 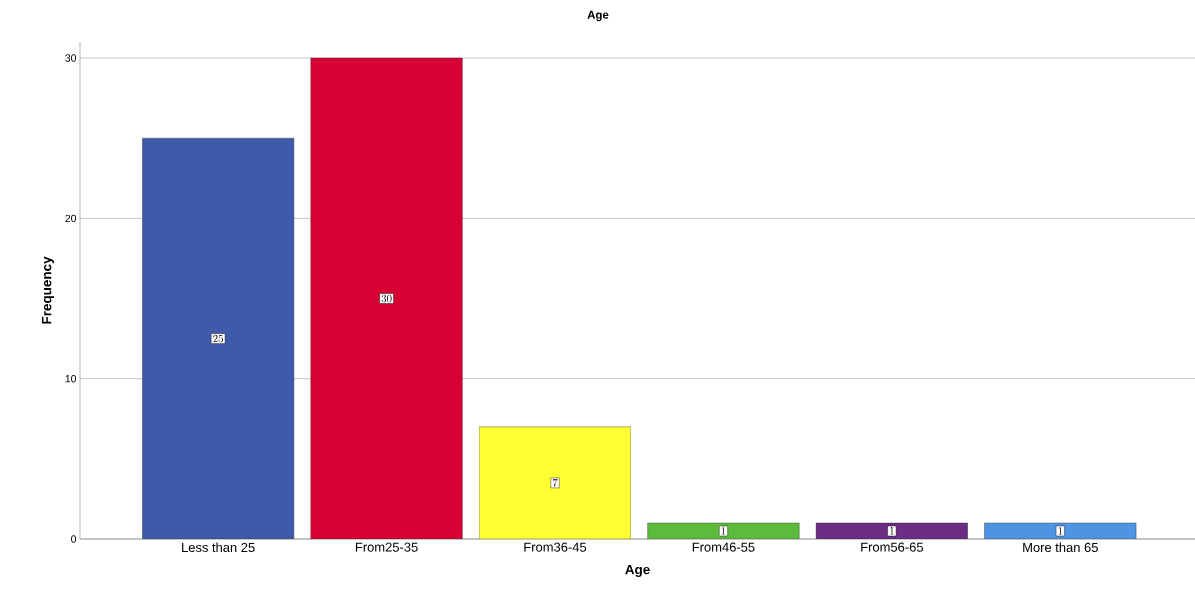 I want to click on x-tick-label: From25-35, so click(x=386, y=547).